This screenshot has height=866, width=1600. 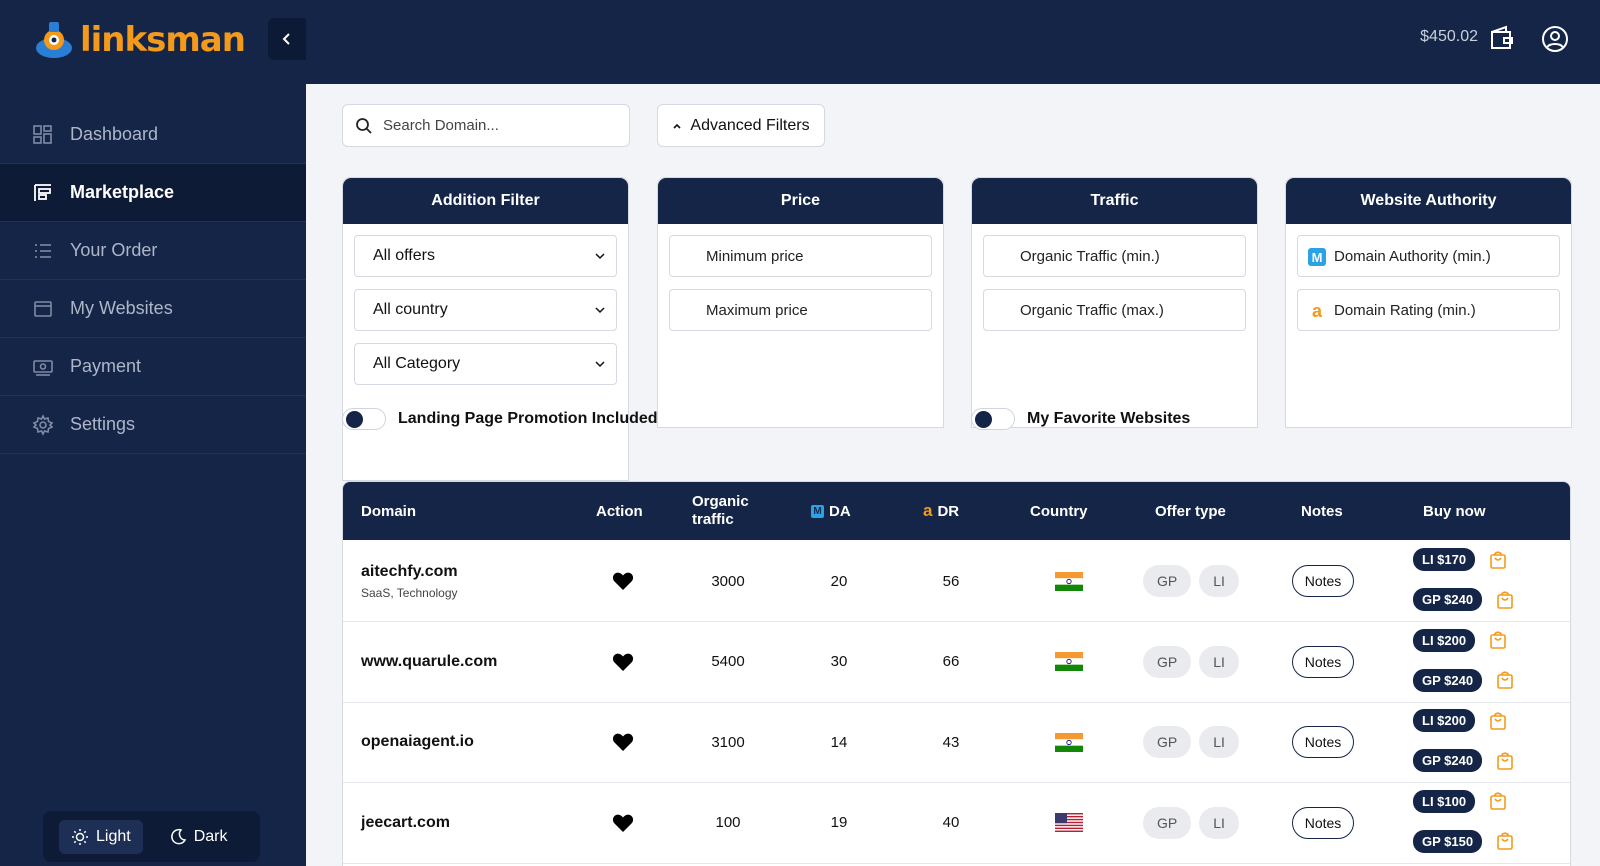 I want to click on col-da: M DA, so click(x=831, y=511).